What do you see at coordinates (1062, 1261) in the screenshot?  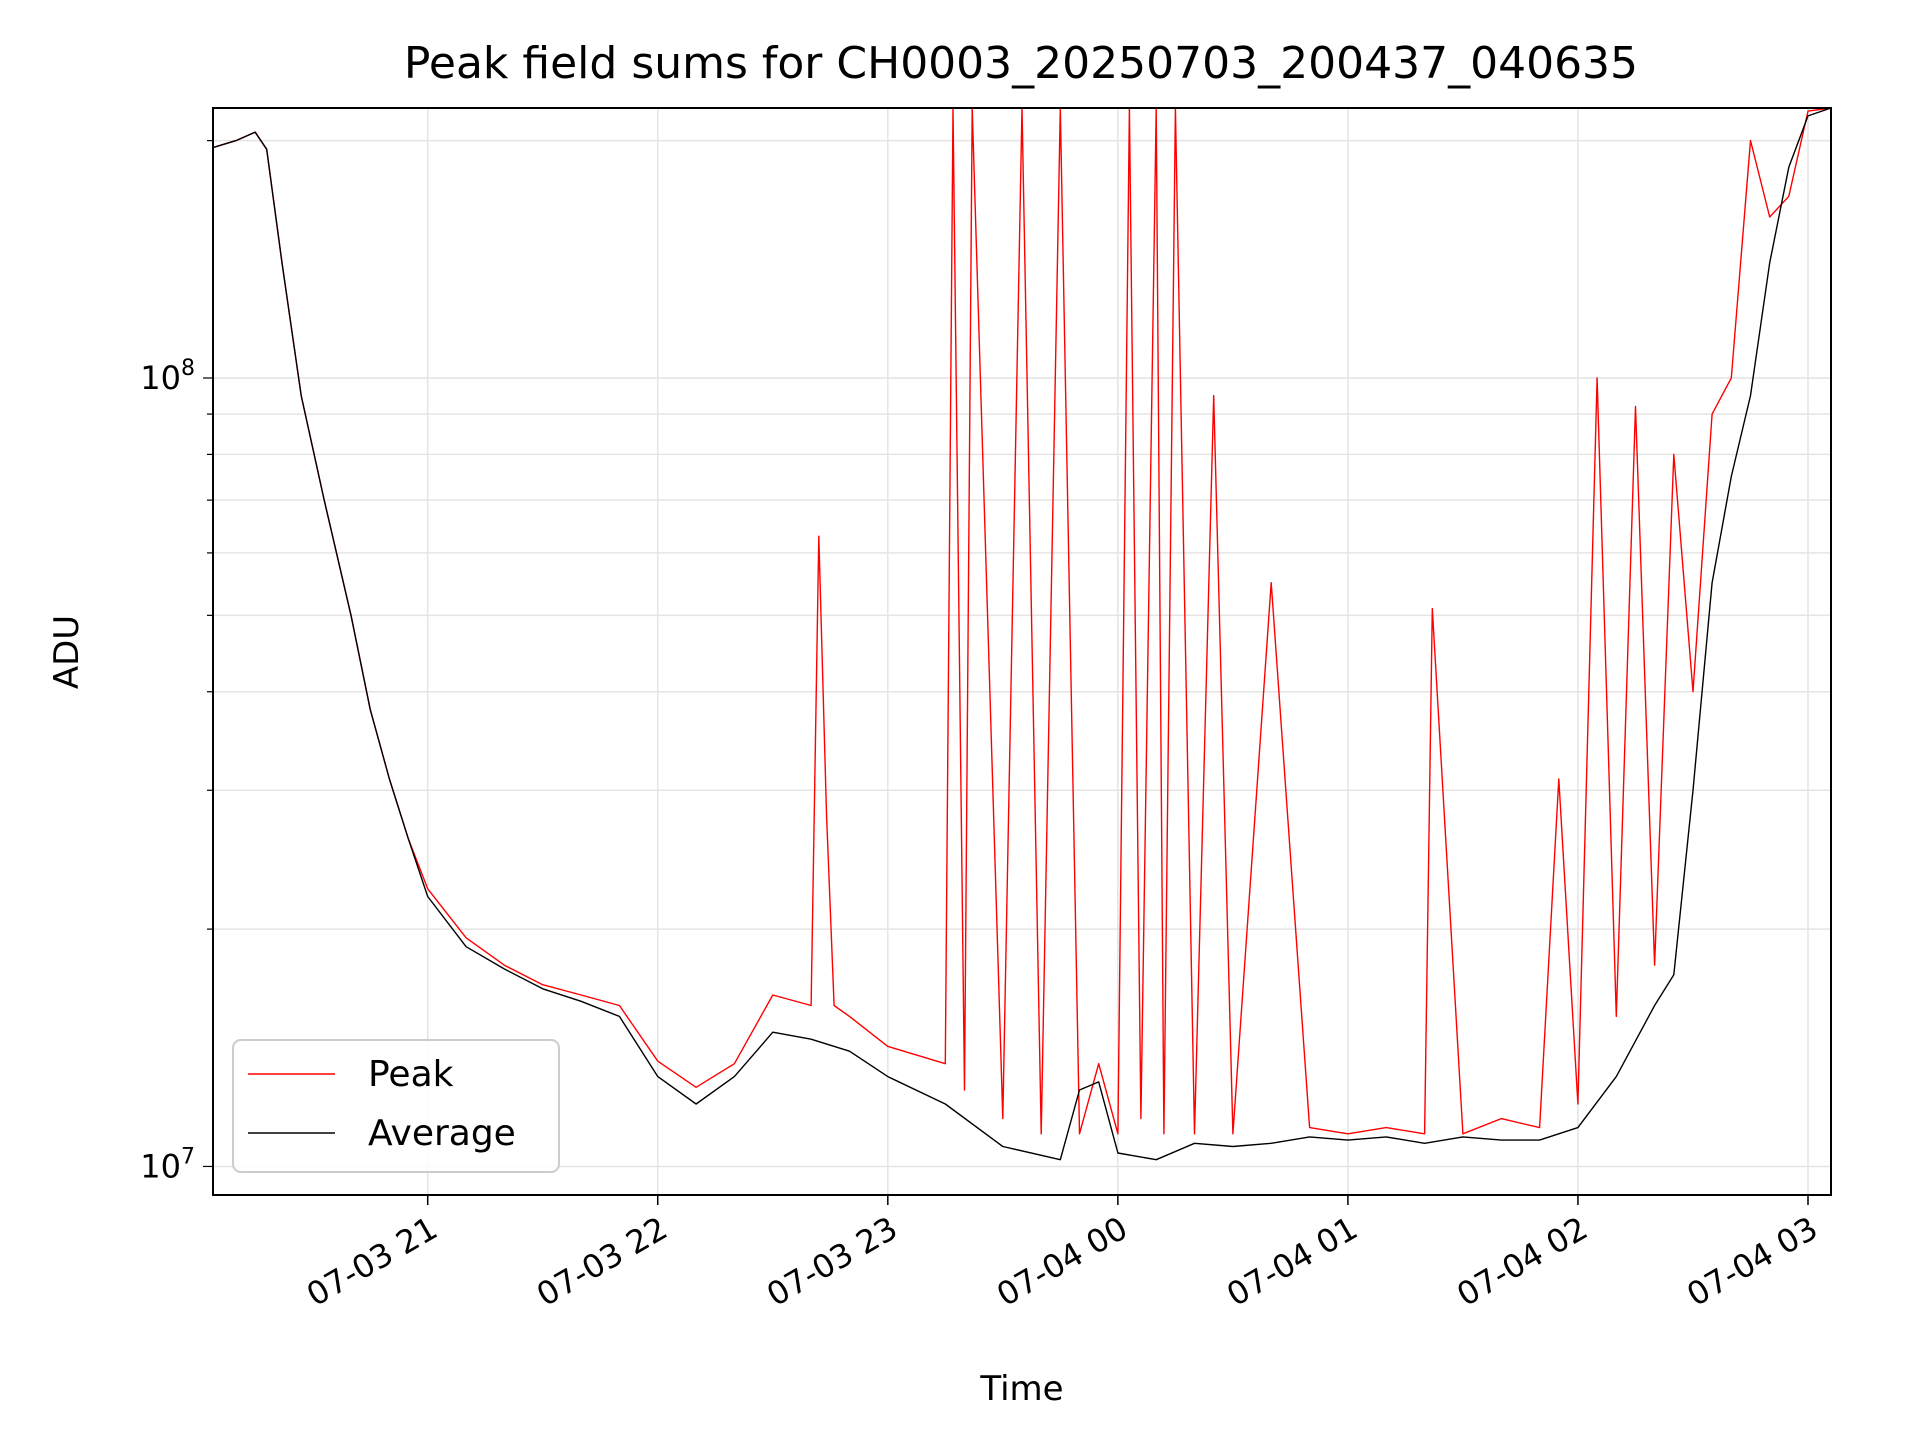 I see `x-tick-label: 07-04 00` at bounding box center [1062, 1261].